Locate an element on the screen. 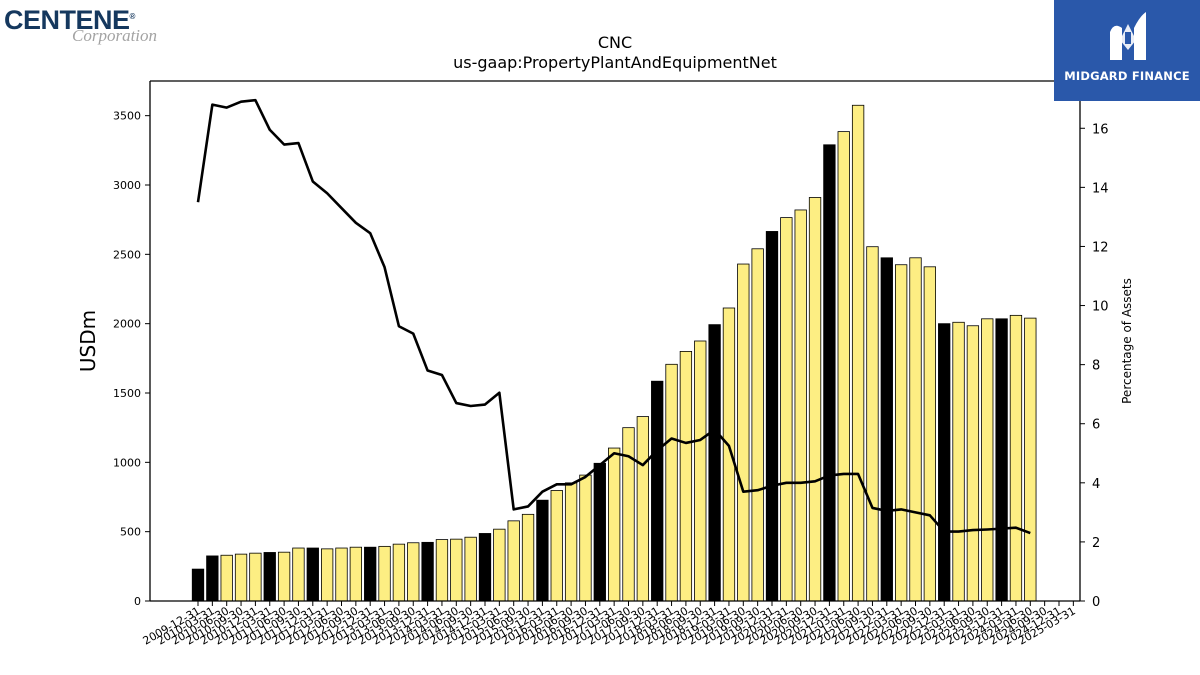 Image resolution: width=1200 pixels, height=675 pixels. y2-tick-label: 14 is located at coordinates (1100, 188).